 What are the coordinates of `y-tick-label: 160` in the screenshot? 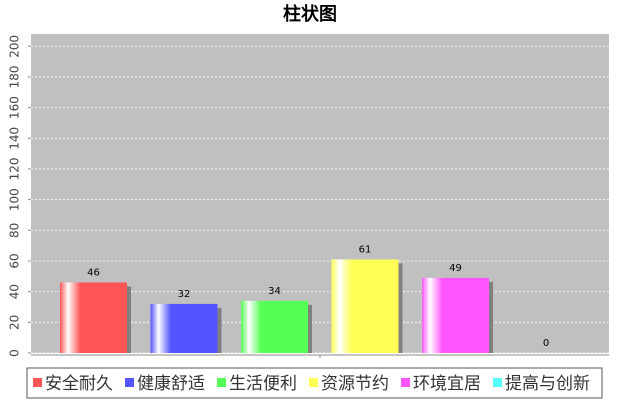 It's located at (15, 107).